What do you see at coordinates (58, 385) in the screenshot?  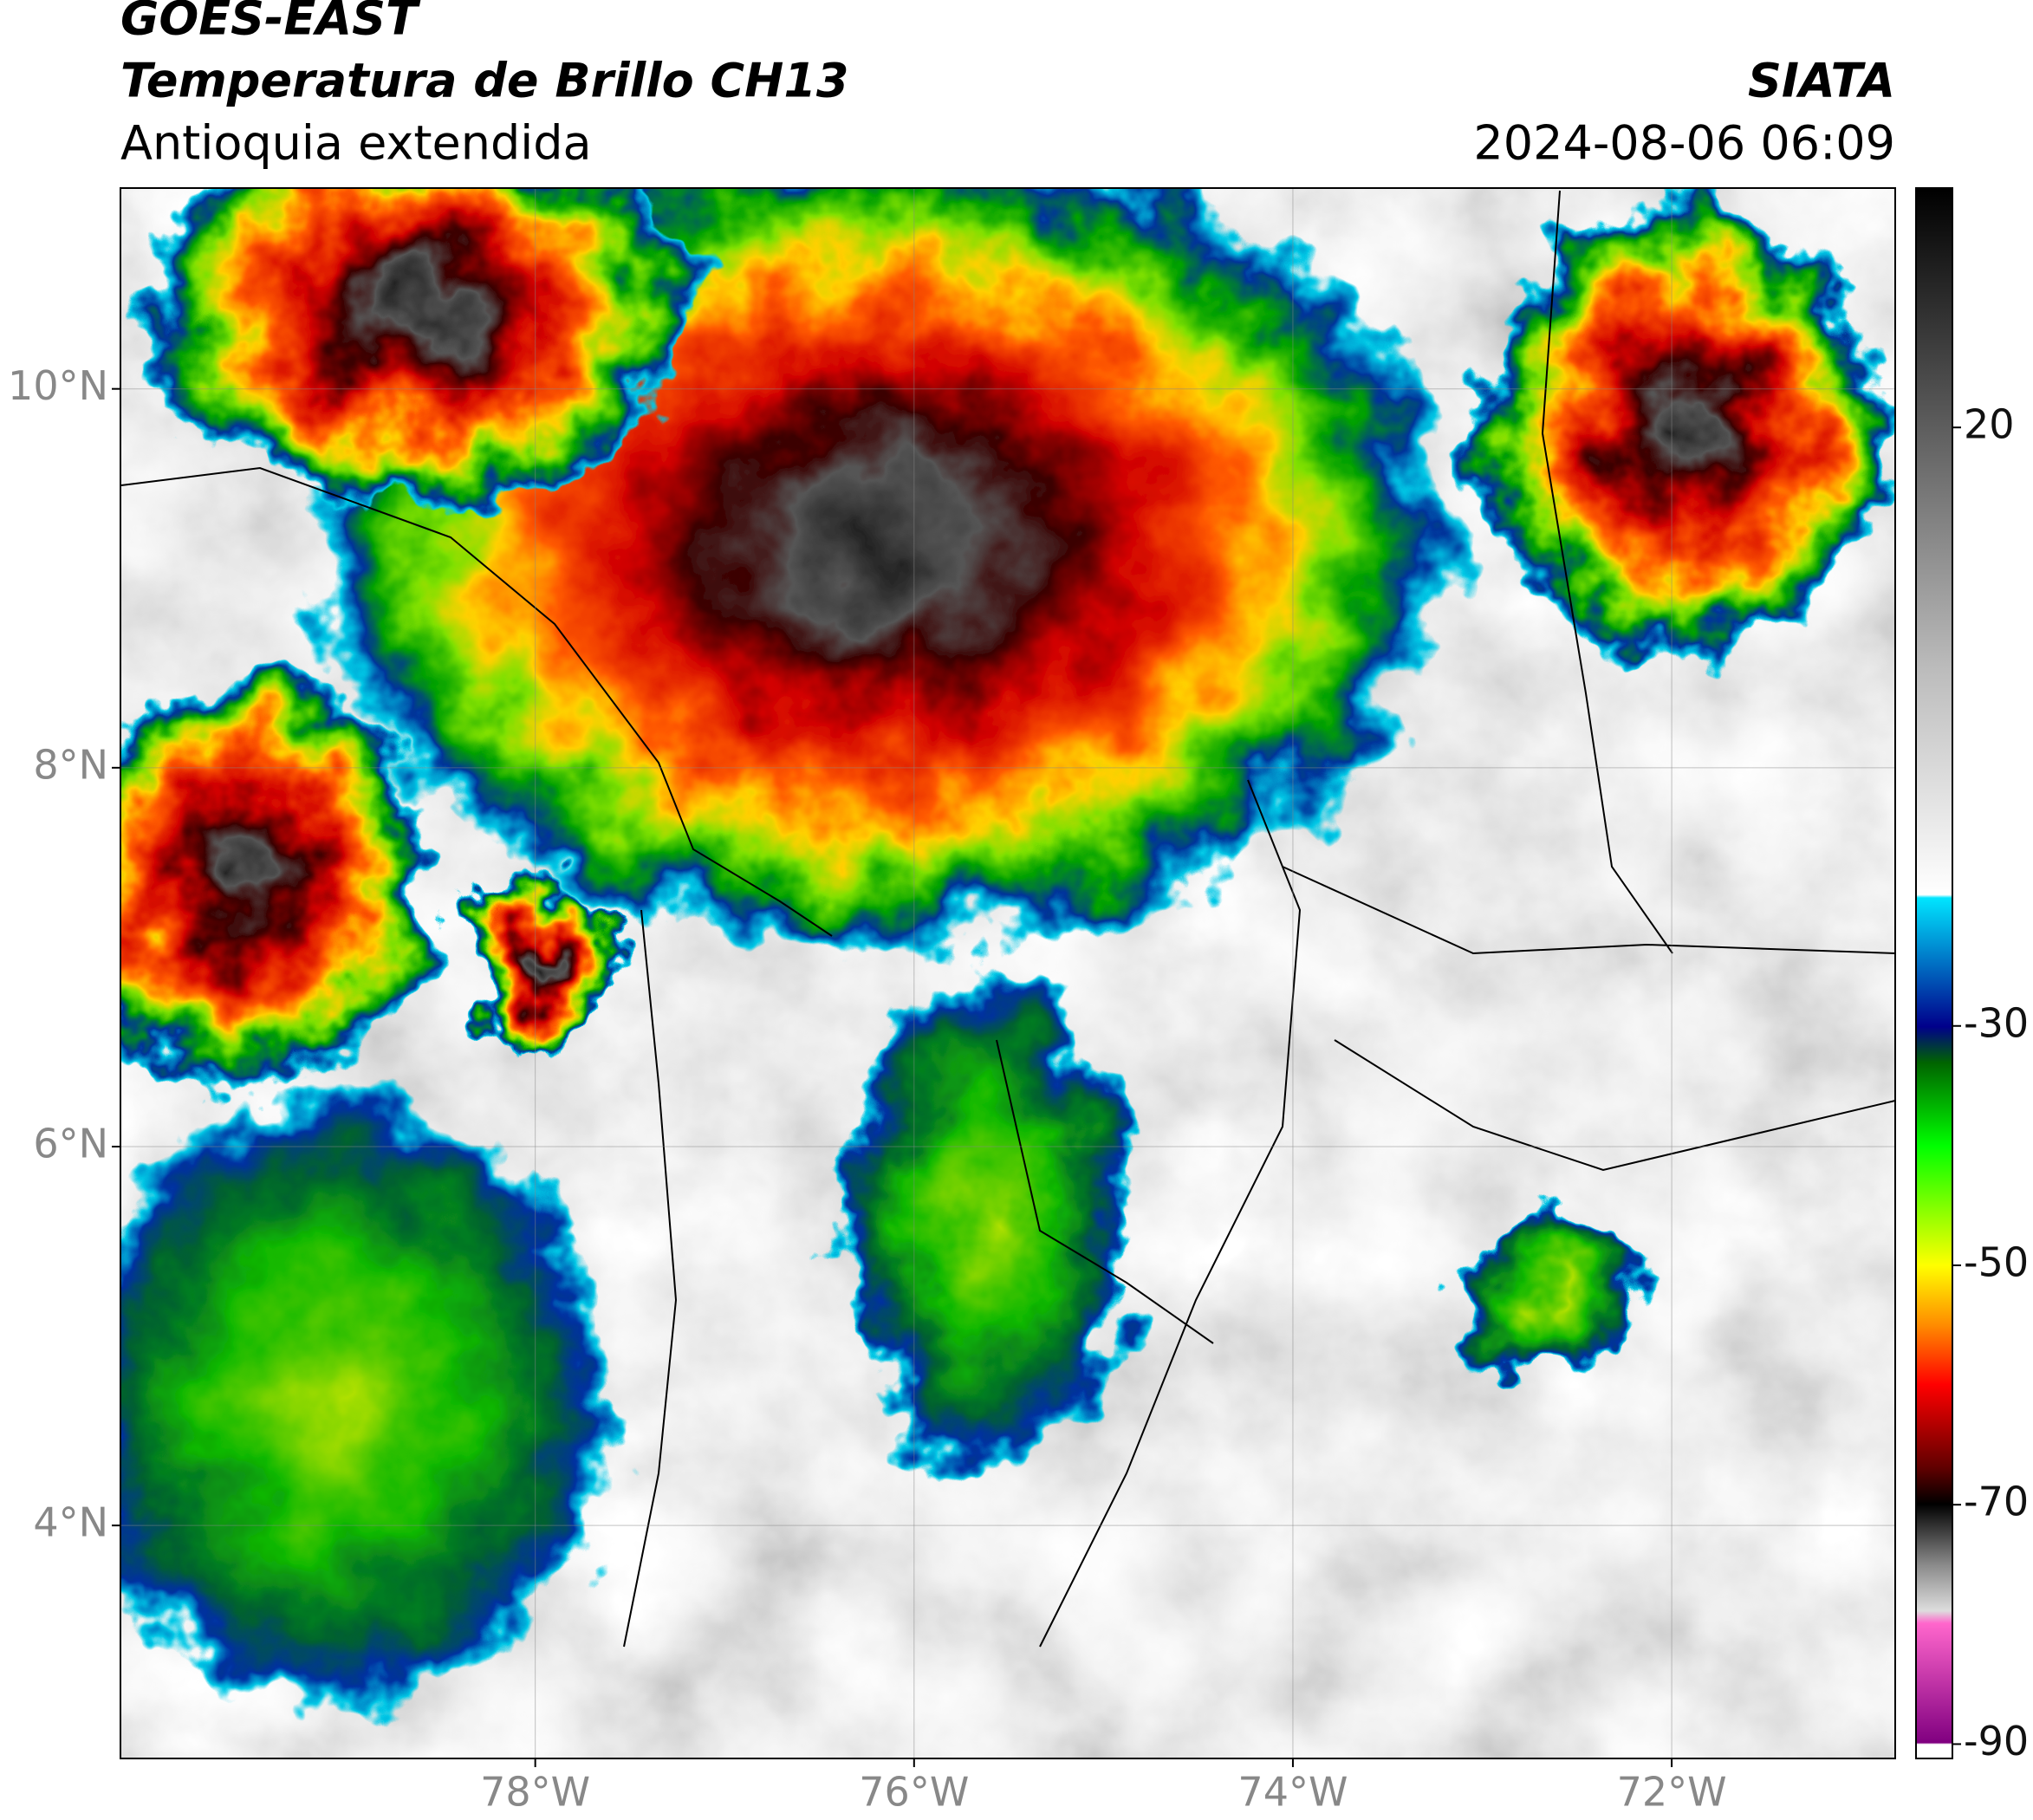 I see `y-tick-label: 10°N` at bounding box center [58, 385].